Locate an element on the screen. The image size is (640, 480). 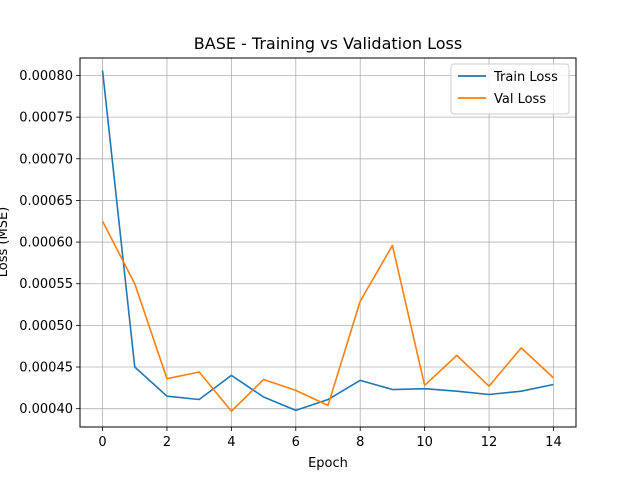
x-axis-label: Epoch is located at coordinates (328, 463).